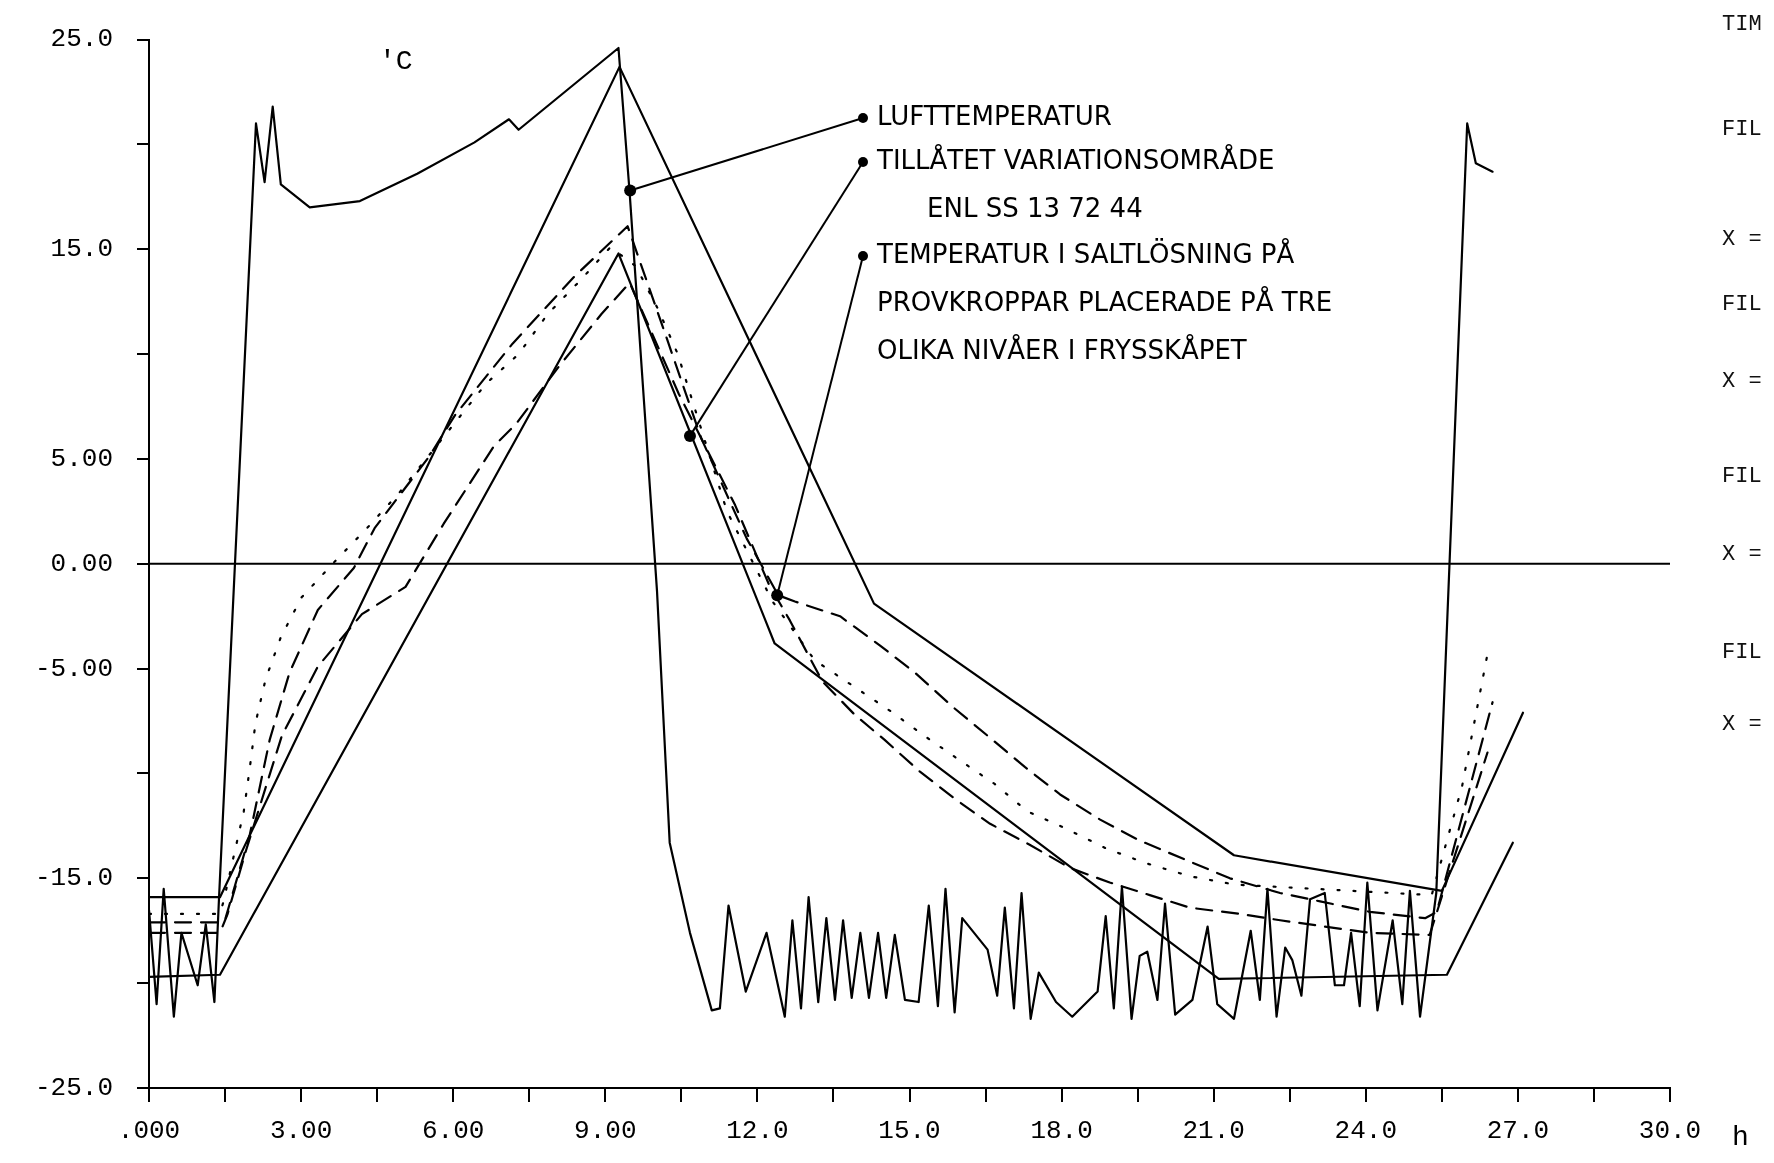 The image size is (1774, 1163). I want to click on y-tick-label: 5.00, so click(81, 458).